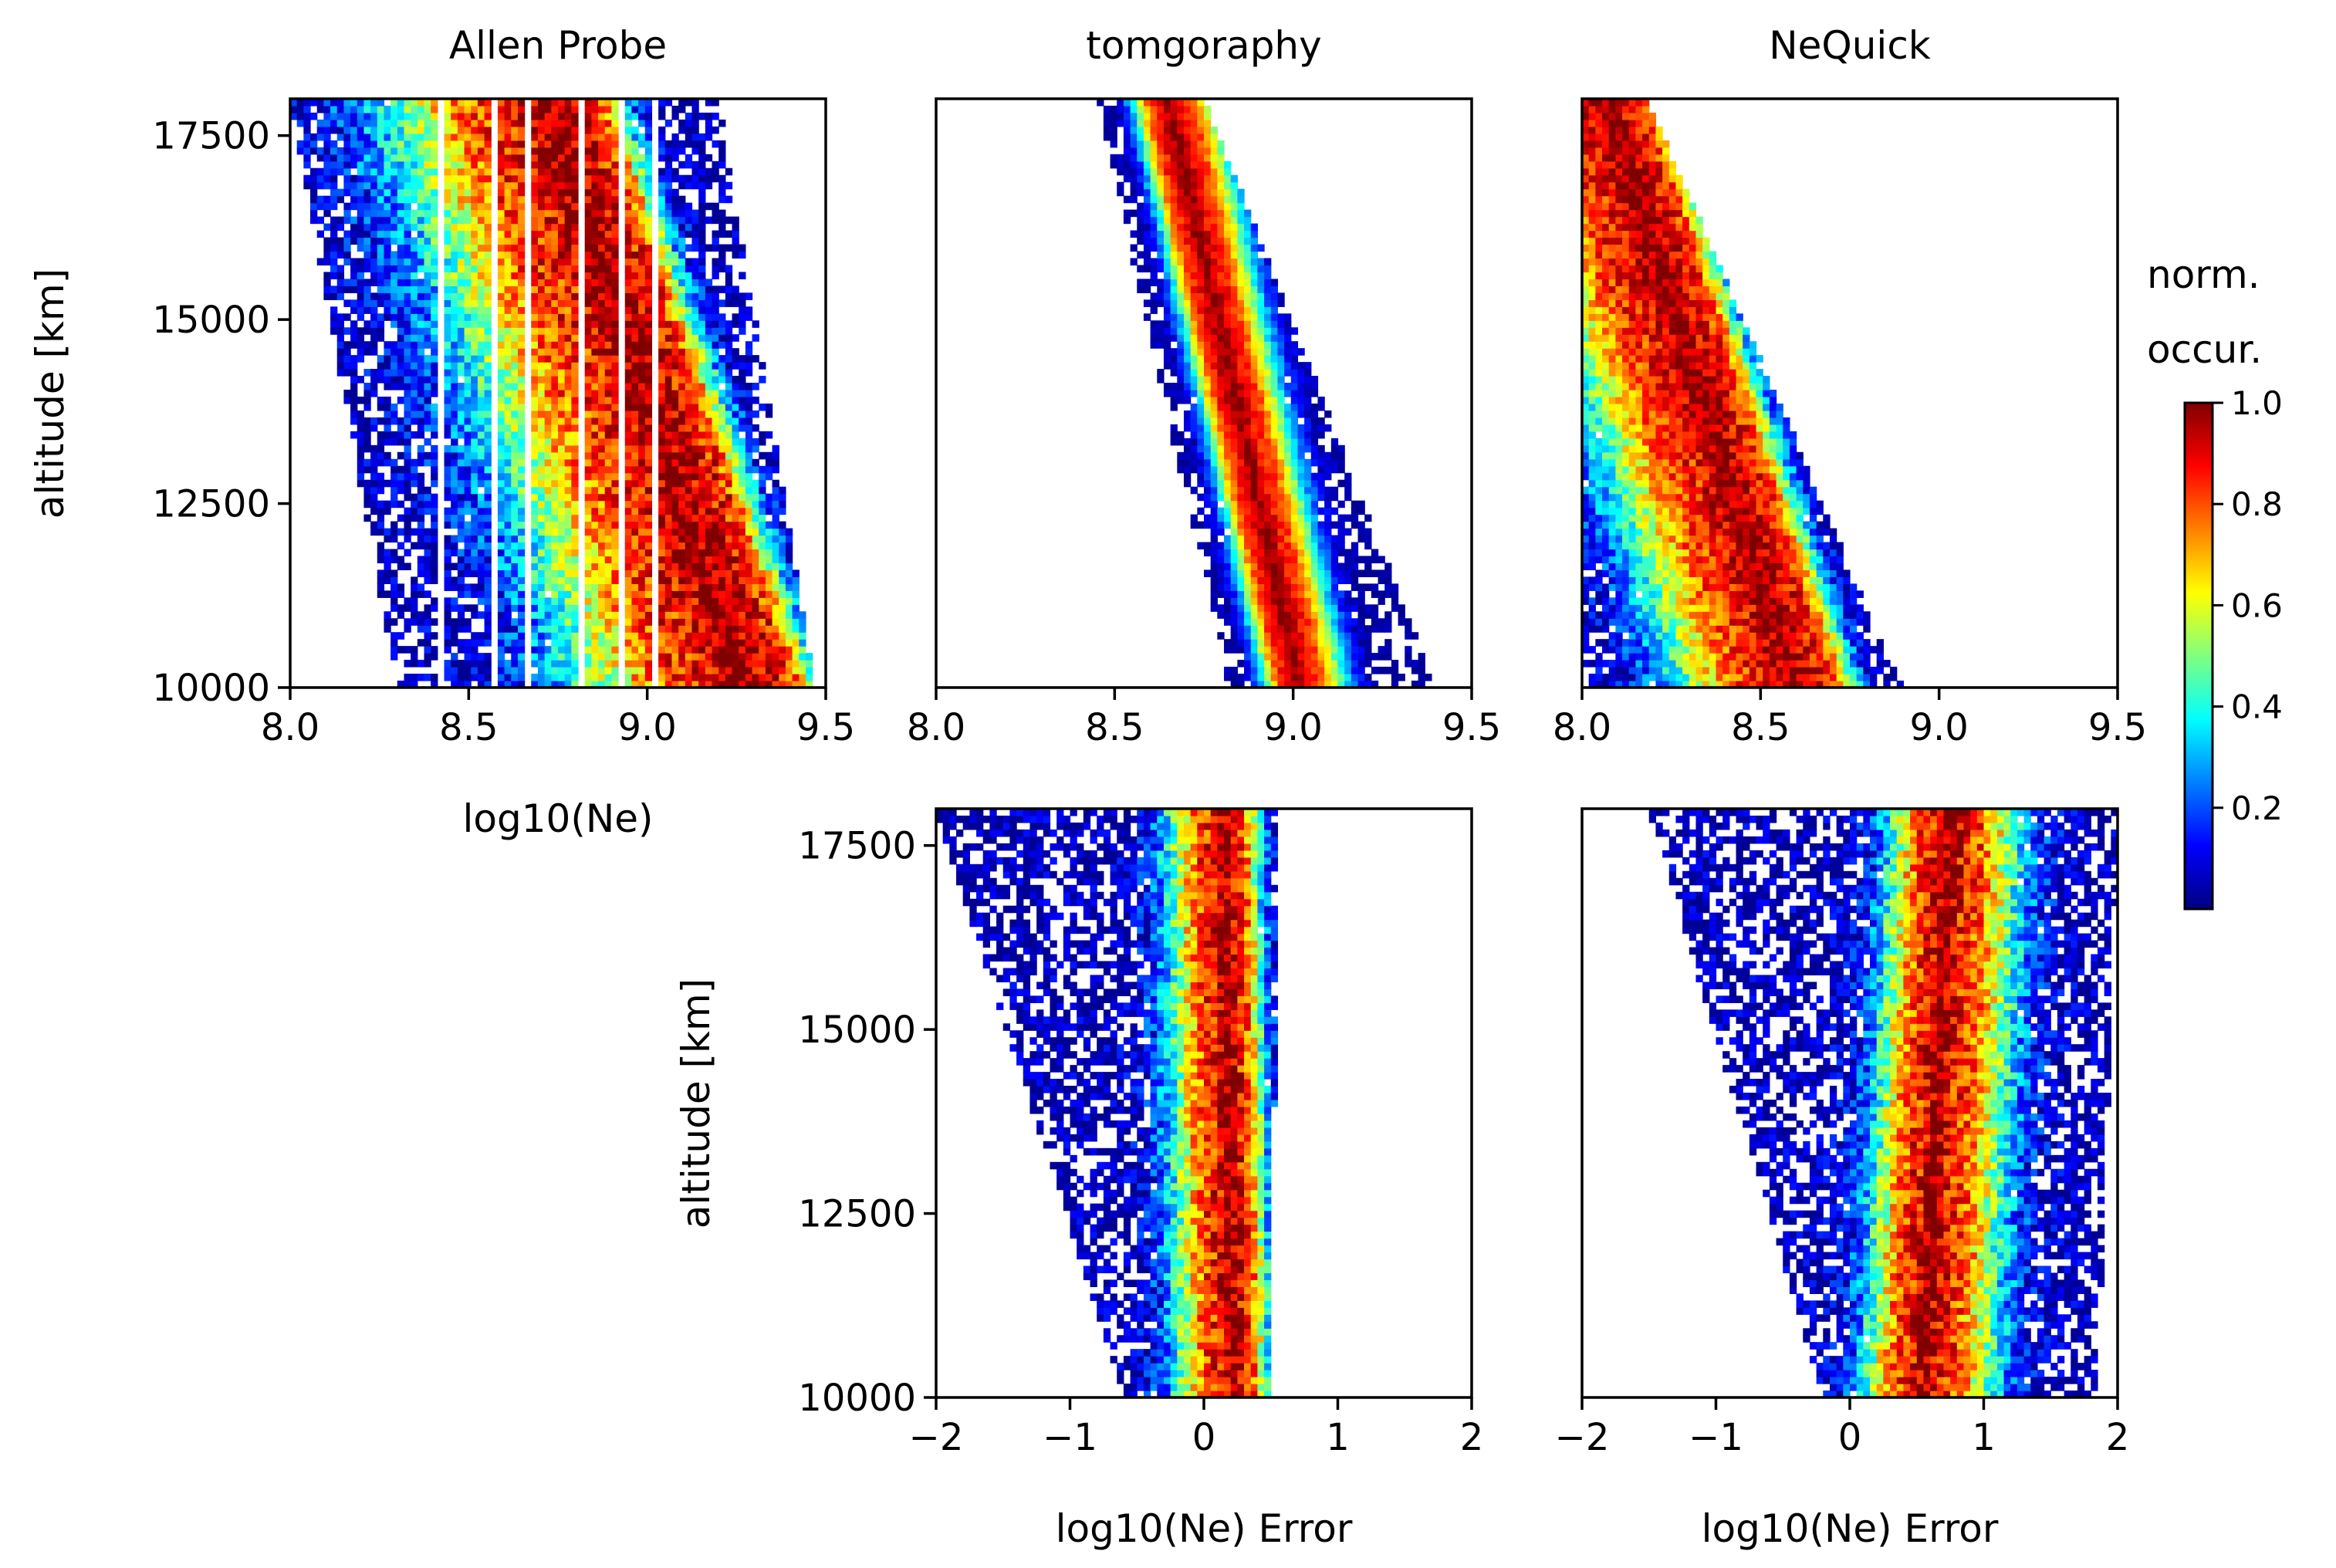 This screenshot has height=1568, width=2336. What do you see at coordinates (211, 688) in the screenshot?
I see `y-tick-label: 10000` at bounding box center [211, 688].